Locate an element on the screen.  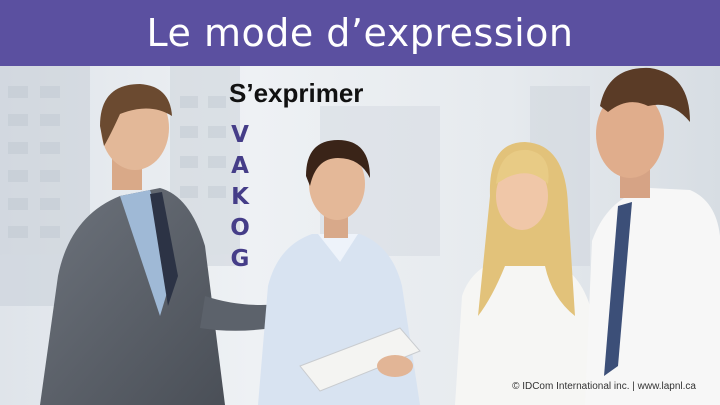
subtitle-sexprimer: S’exprimer is located at coordinates (296, 93).